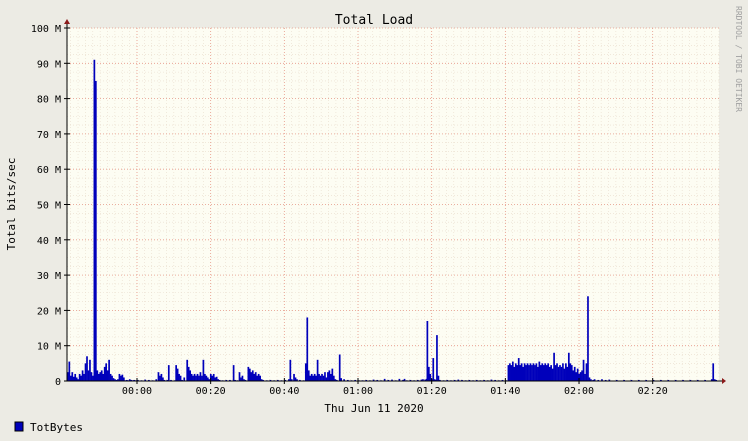 This screenshot has width=748, height=441. Describe the element at coordinates (49, 64) in the screenshot. I see `y-tick-label: 90 M` at that location.